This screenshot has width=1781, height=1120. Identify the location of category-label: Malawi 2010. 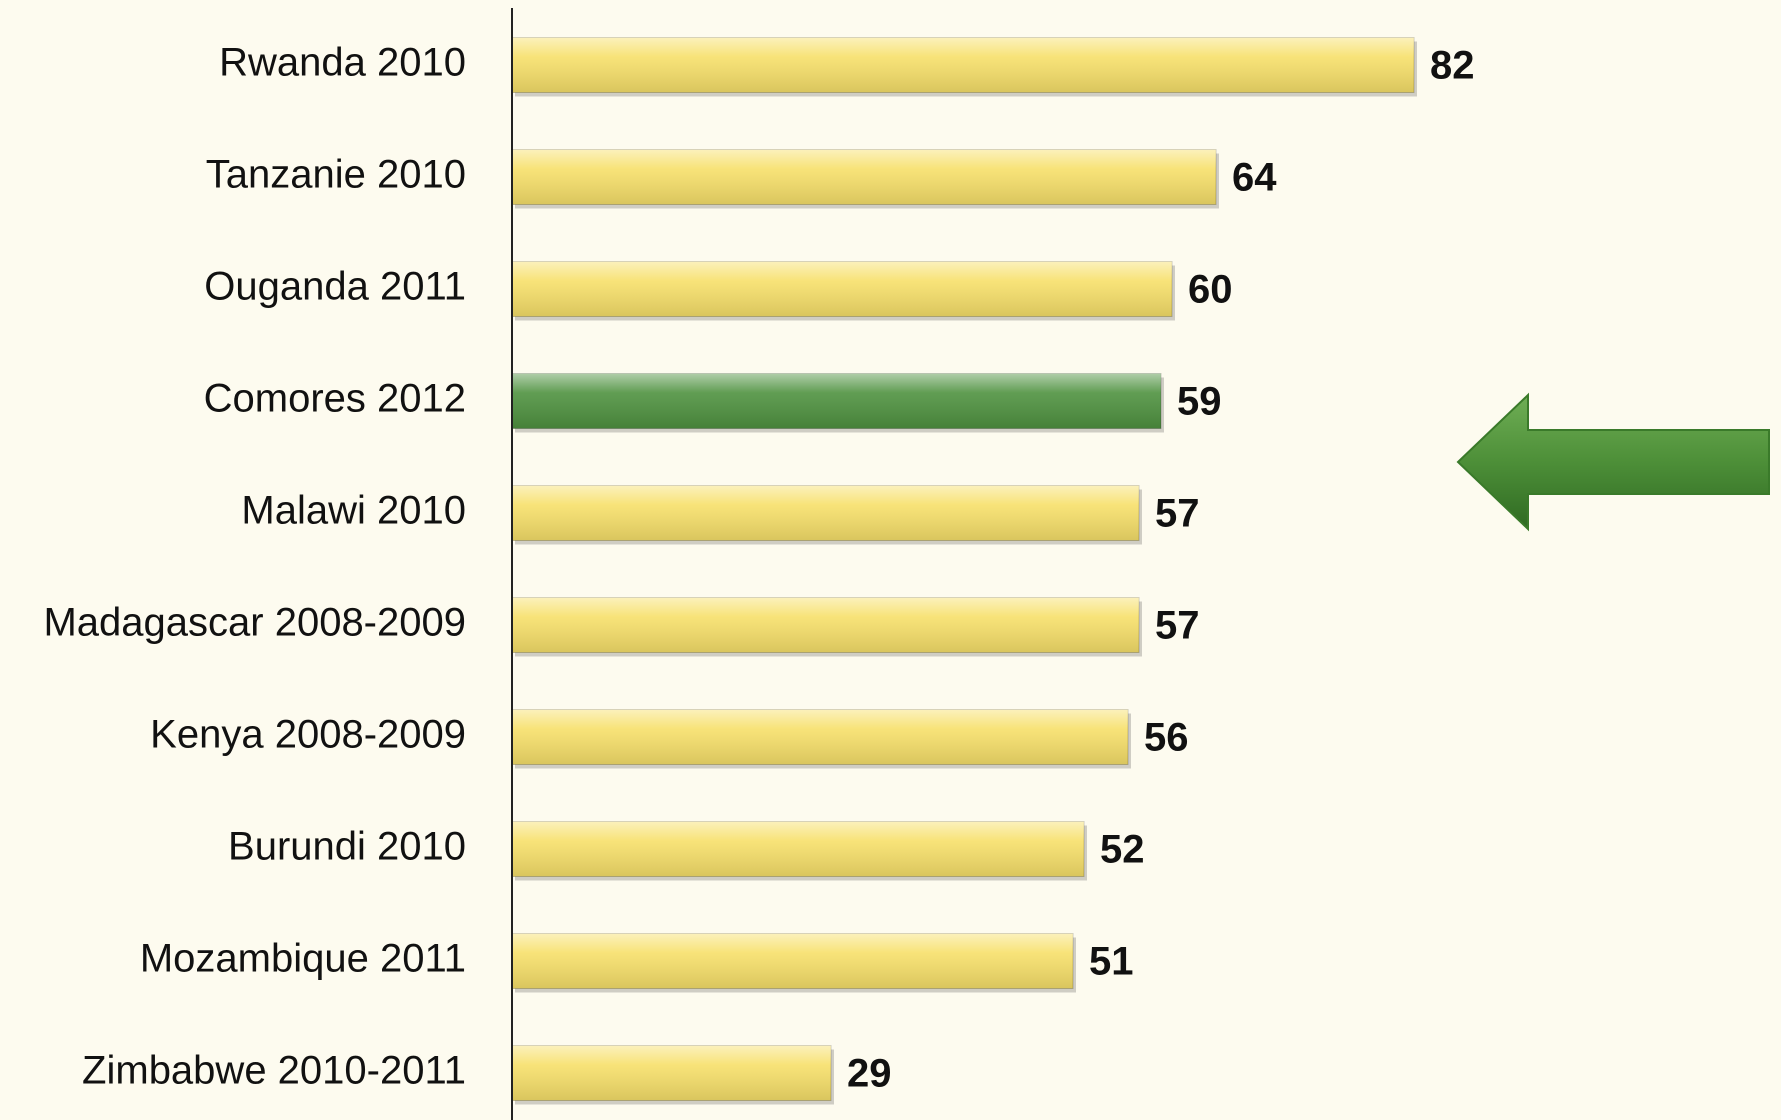
(353, 511).